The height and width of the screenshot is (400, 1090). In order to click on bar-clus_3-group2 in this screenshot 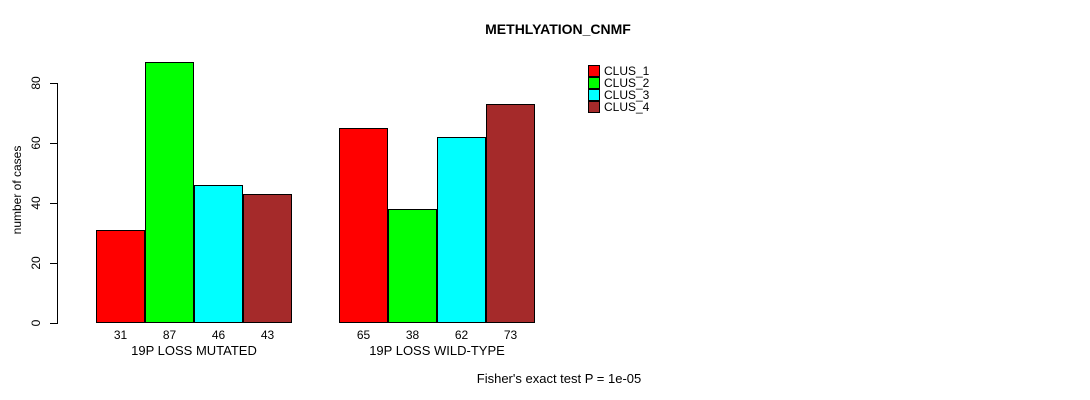, I will do `click(461, 230)`.